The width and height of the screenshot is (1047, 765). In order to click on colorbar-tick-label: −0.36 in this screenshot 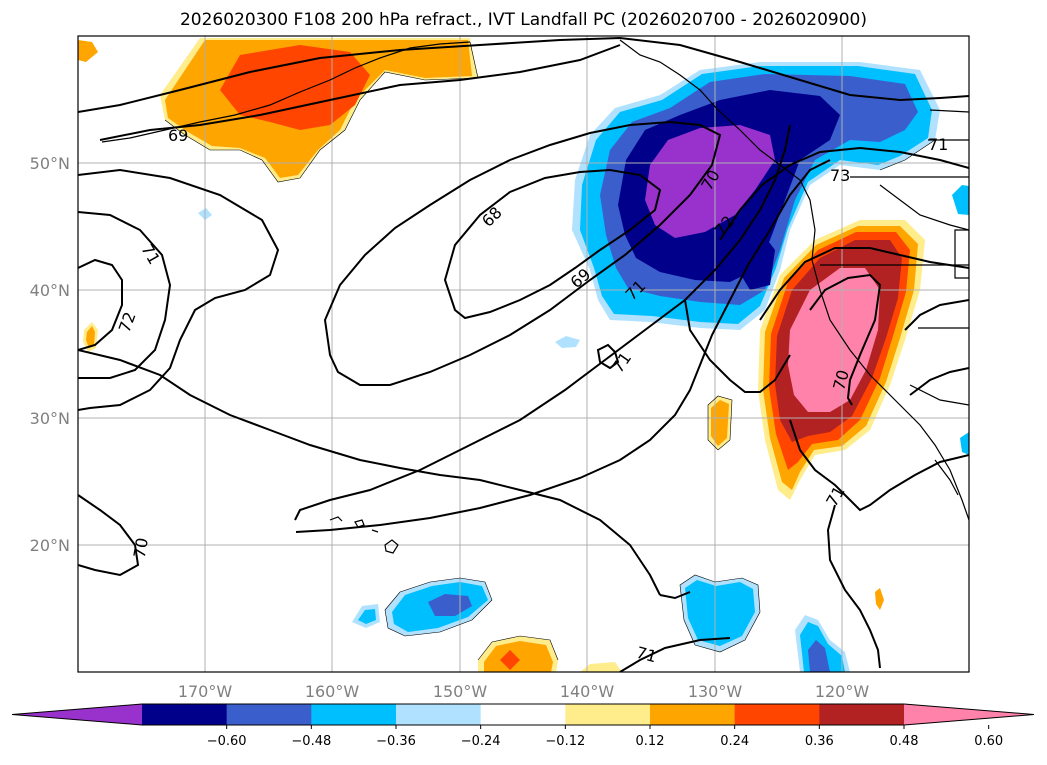, I will do `click(396, 741)`.